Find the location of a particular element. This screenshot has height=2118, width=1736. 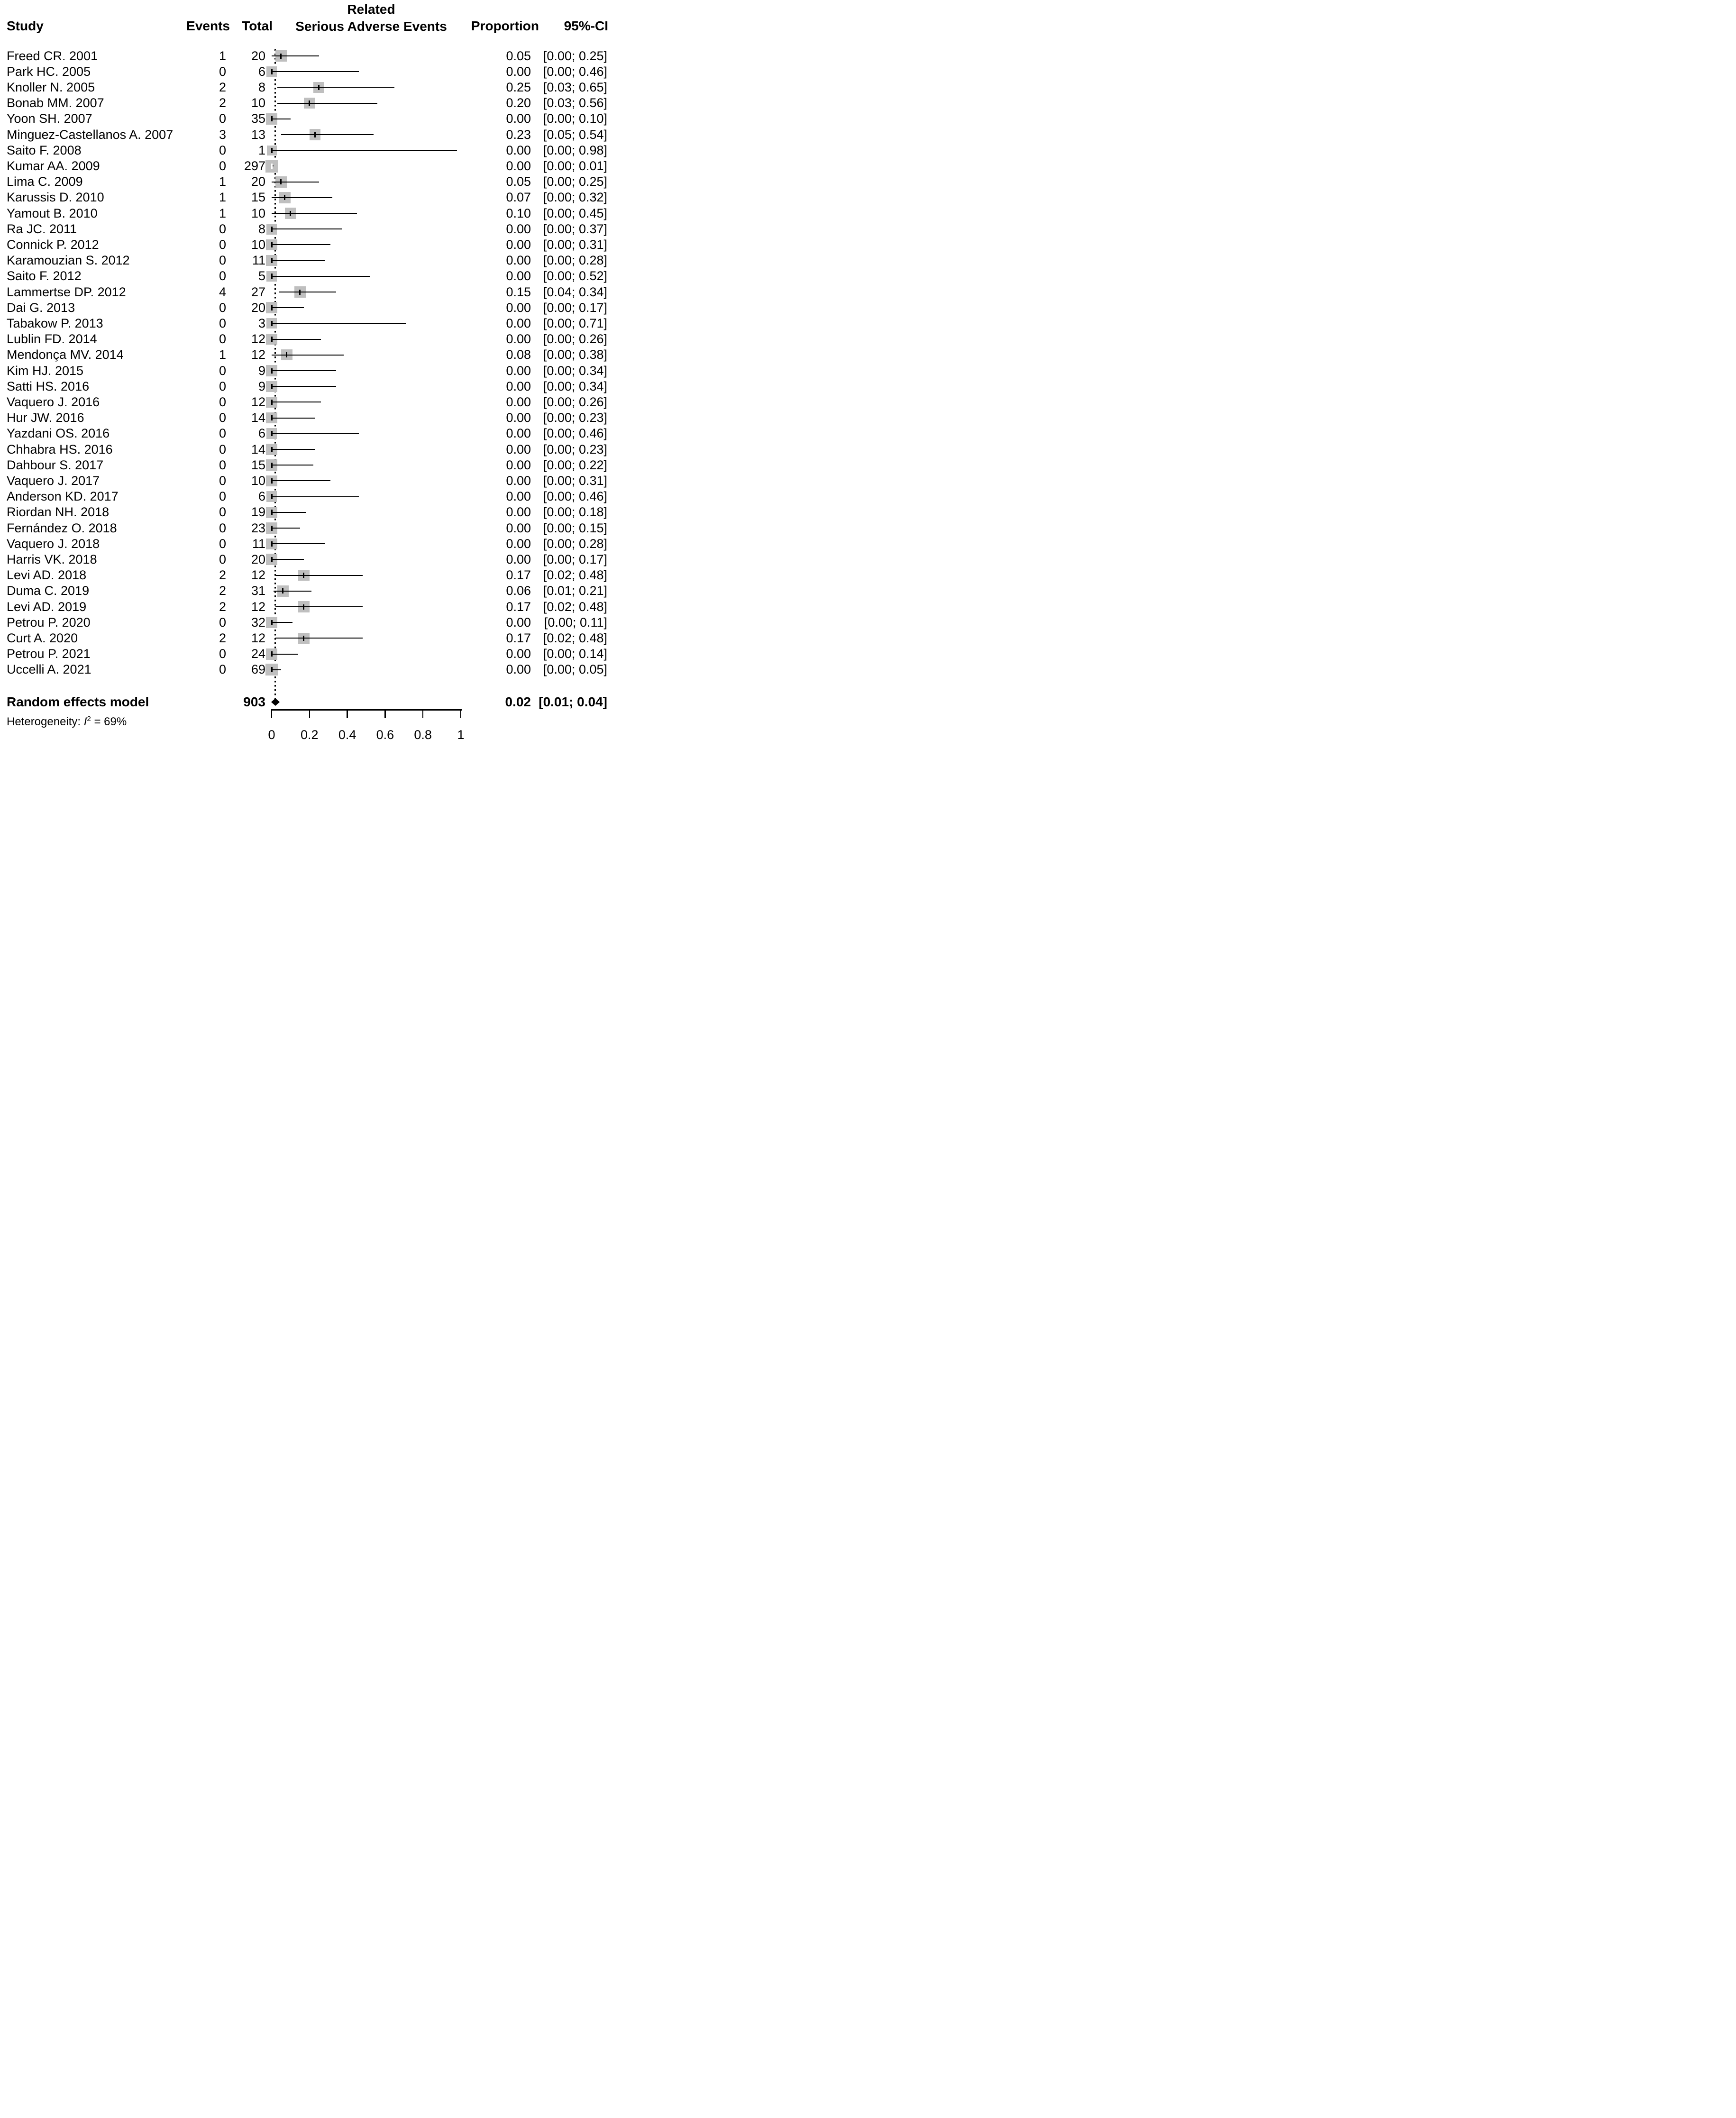

total-value: 27 is located at coordinates (258, 291).